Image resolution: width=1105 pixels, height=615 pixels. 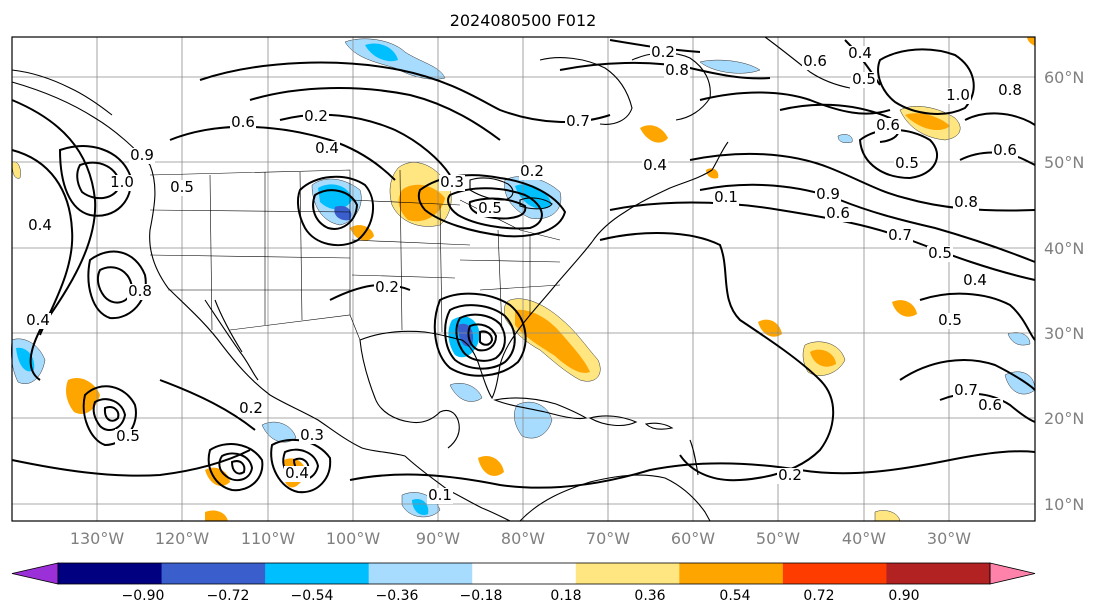 I want to click on lat-label: 30°N, so click(x=1064, y=333).